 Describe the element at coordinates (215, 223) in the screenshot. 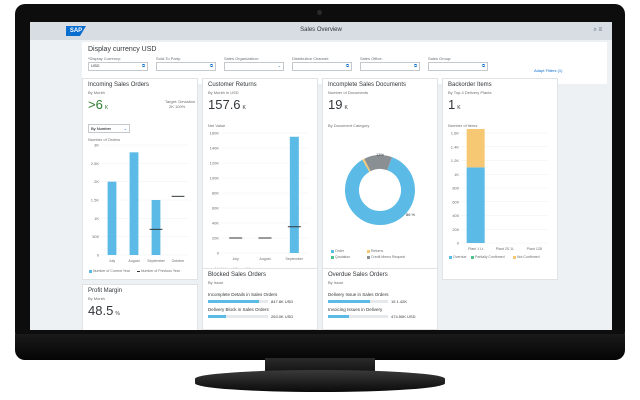

I see `y-tick-label: 40K` at that location.